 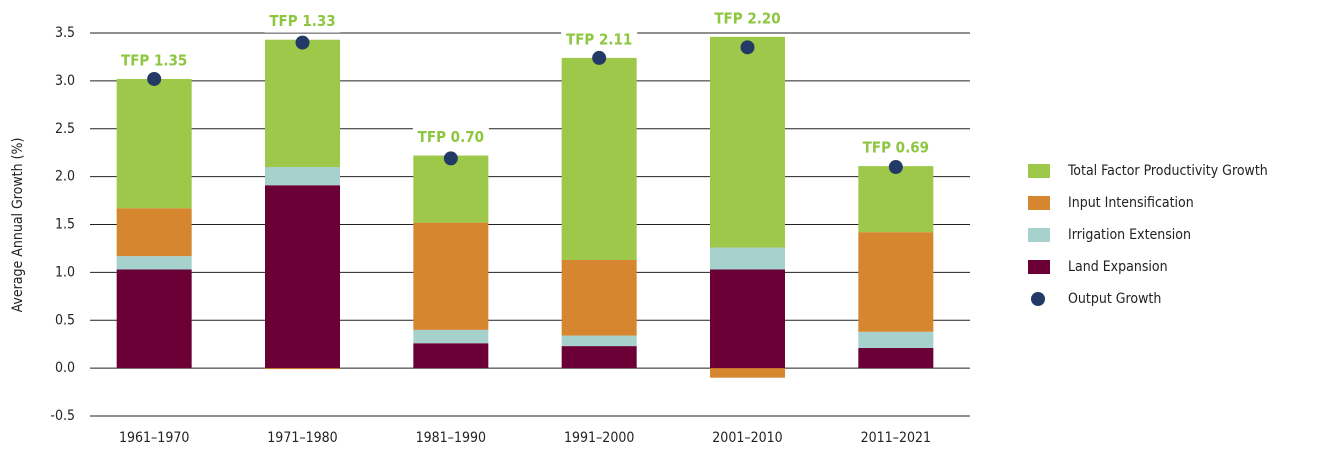 What do you see at coordinates (302, 438) in the screenshot?
I see `x-tick-label: 1971–1980` at bounding box center [302, 438].